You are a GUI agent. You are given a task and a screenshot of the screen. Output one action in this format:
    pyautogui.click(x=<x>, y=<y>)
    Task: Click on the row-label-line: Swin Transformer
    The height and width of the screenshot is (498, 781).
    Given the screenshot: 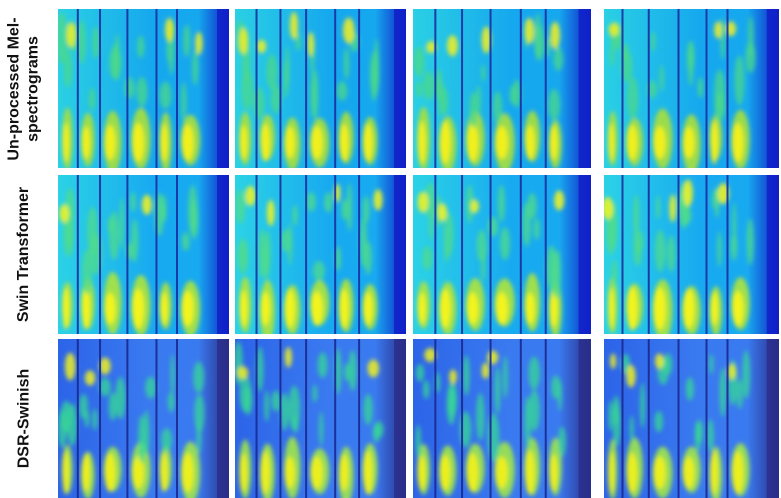 What is the action you would take?
    pyautogui.click(x=24, y=254)
    